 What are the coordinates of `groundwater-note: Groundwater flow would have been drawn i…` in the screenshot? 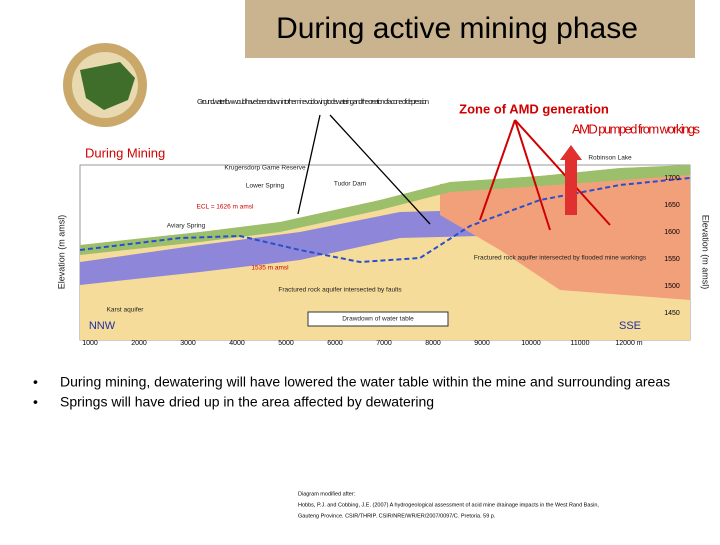 It's located at (313, 101).